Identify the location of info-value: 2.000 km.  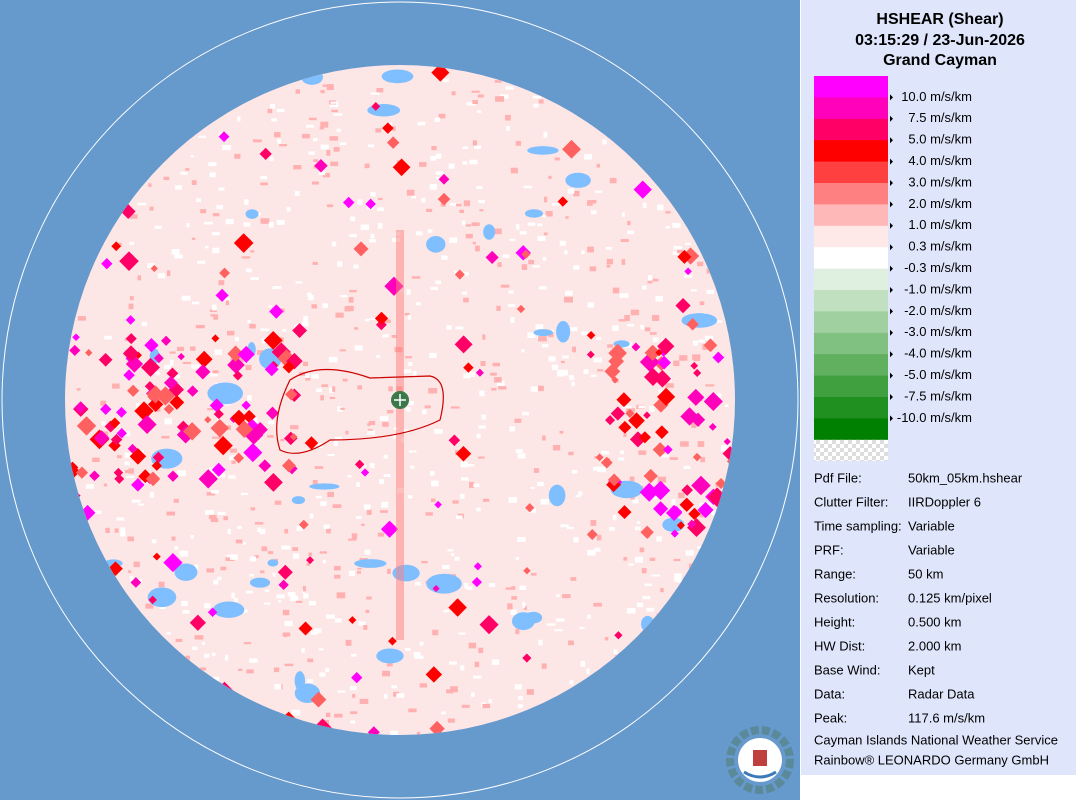
(934, 645).